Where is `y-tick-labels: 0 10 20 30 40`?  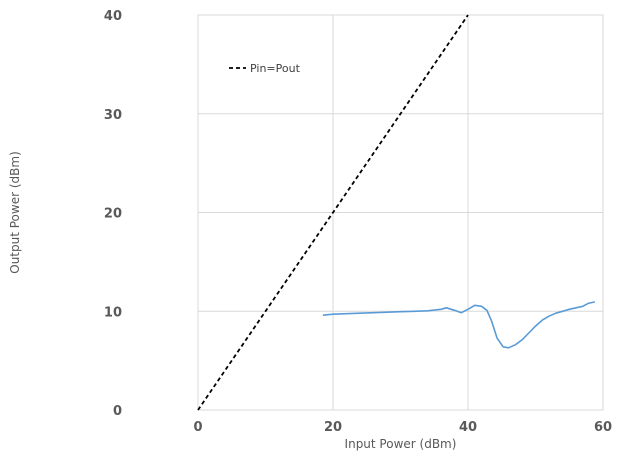 y-tick-labels: 0 10 20 30 40 is located at coordinates (113, 214).